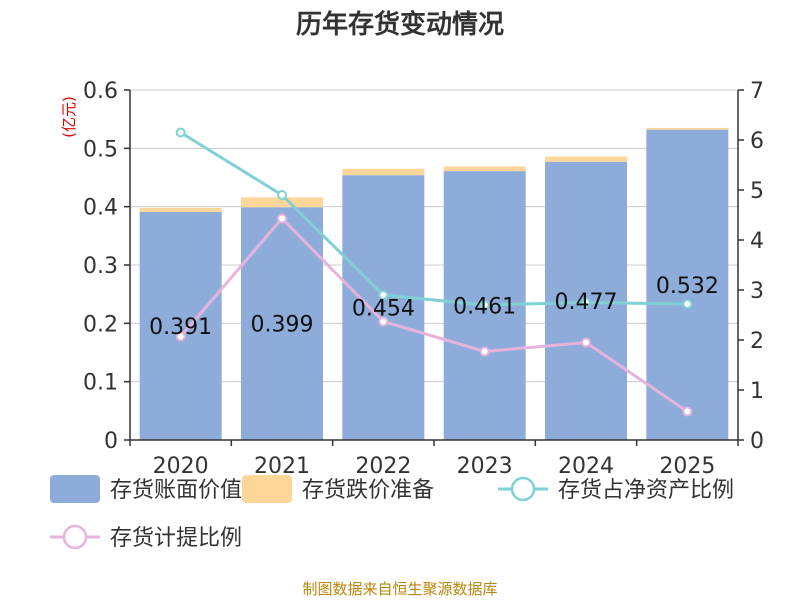 The image size is (800, 600). What do you see at coordinates (100, 266) in the screenshot?
I see `left-tick-label: 0.3` at bounding box center [100, 266].